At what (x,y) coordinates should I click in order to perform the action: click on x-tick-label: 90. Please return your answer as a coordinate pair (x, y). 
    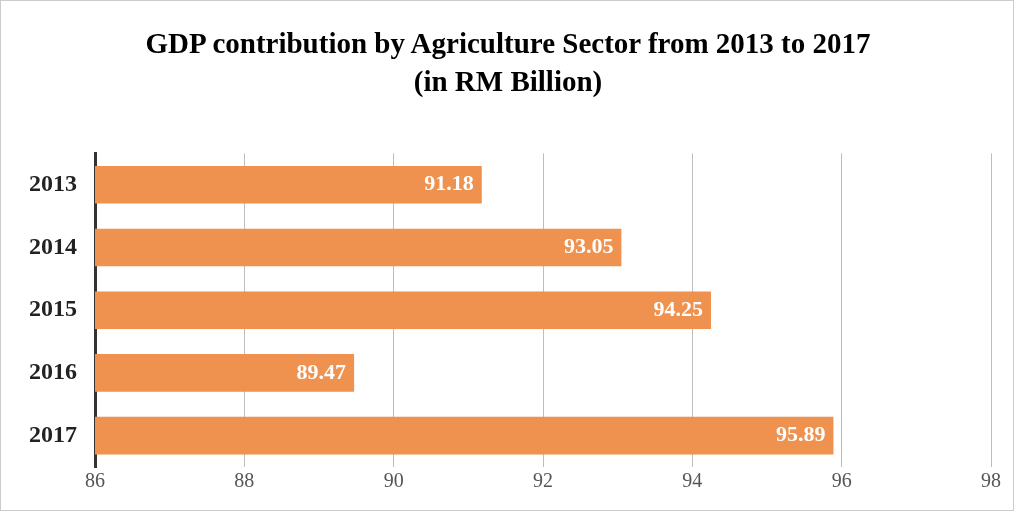
    Looking at the image, I should click on (393, 480).